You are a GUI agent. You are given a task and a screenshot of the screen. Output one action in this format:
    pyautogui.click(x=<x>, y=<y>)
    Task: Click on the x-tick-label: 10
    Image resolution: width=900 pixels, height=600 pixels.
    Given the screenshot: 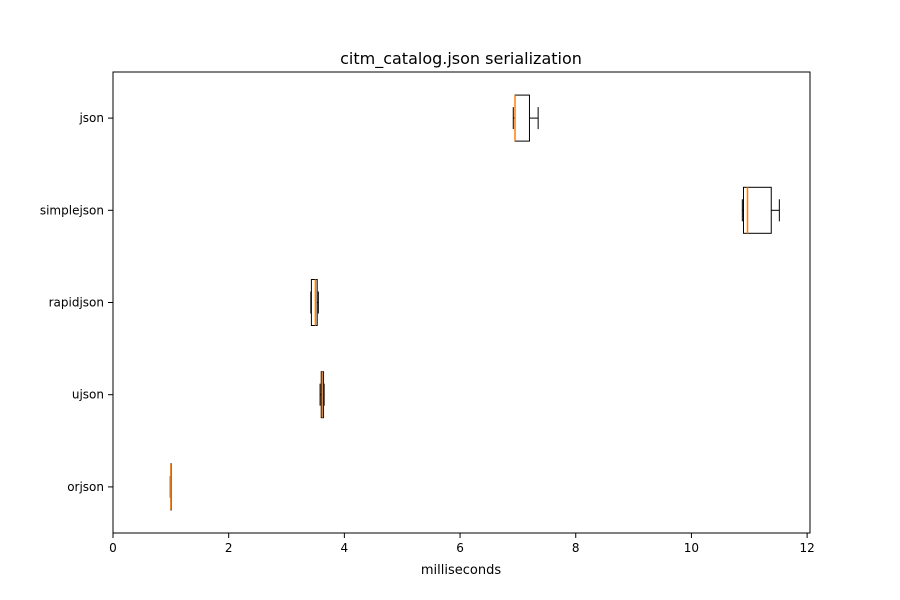 What is the action you would take?
    pyautogui.click(x=691, y=548)
    